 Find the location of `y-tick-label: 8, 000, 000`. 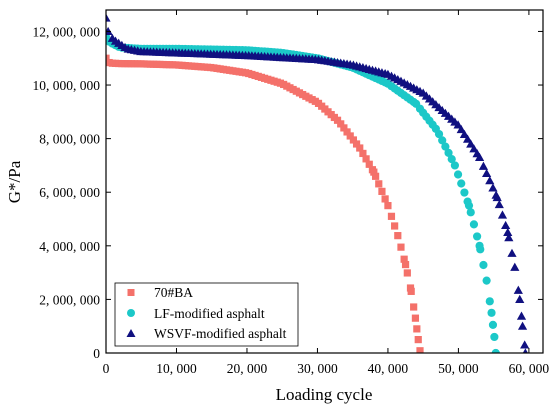

y-tick-label: 8, 000, 000 is located at coordinates (69, 139).